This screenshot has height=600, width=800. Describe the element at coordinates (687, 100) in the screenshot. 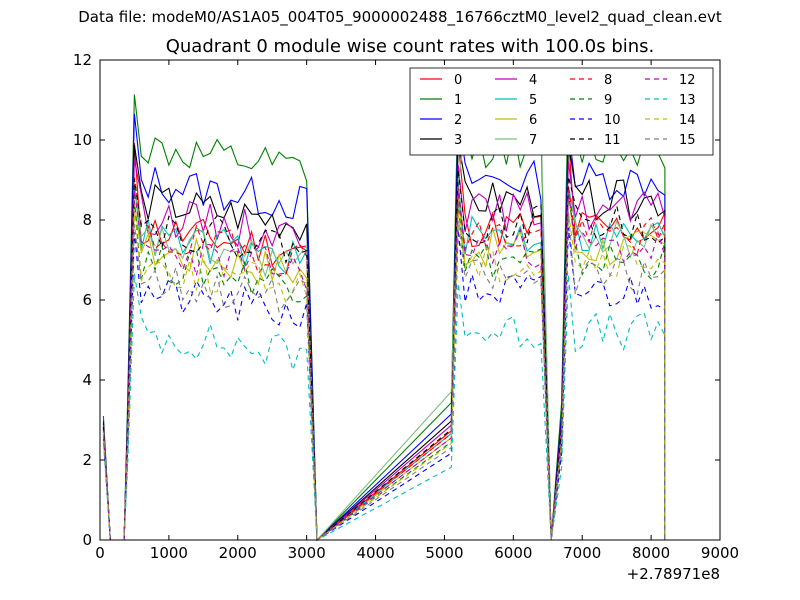

I see `legend-label-13: 13` at that location.